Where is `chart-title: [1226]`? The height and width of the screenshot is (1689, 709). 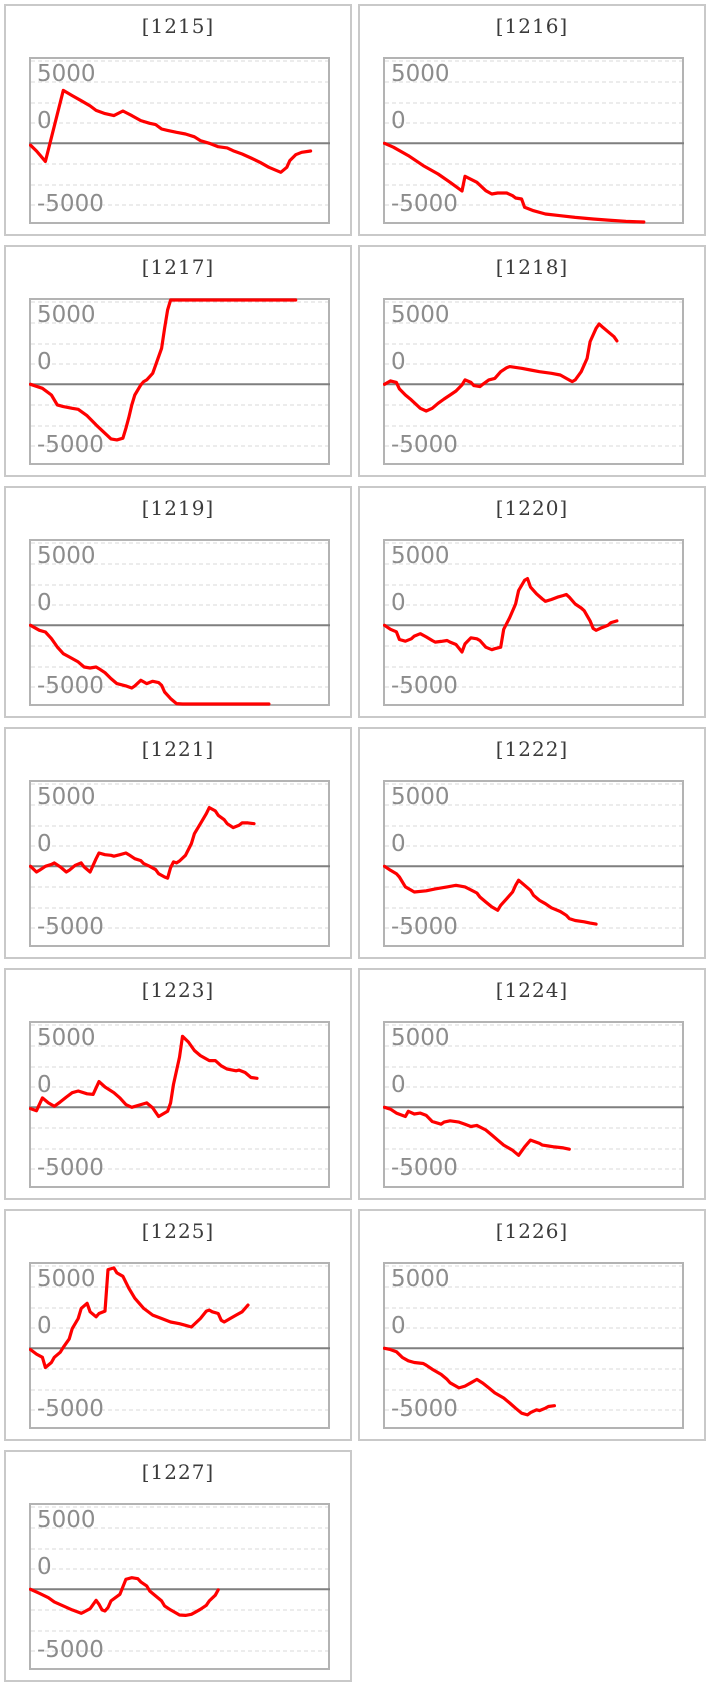
chart-title: [1226] is located at coordinates (532, 1231).